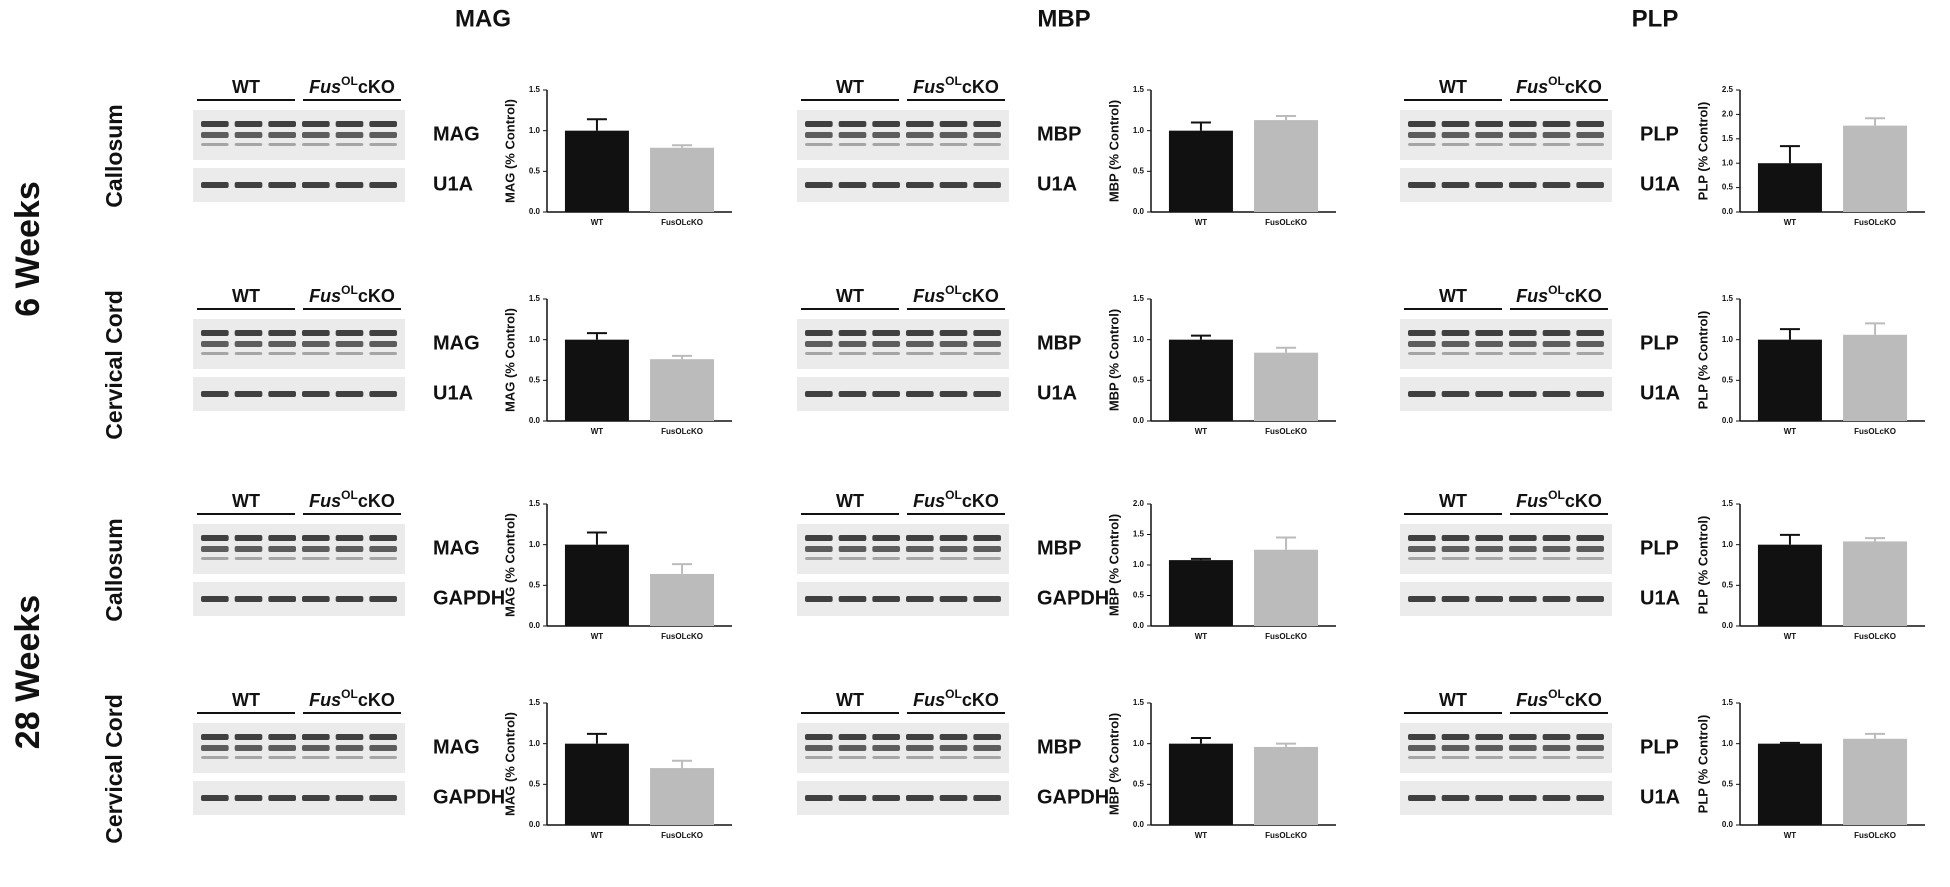 The height and width of the screenshot is (887, 1950). I want to click on genotype-gene: Fus, so click(325, 87).